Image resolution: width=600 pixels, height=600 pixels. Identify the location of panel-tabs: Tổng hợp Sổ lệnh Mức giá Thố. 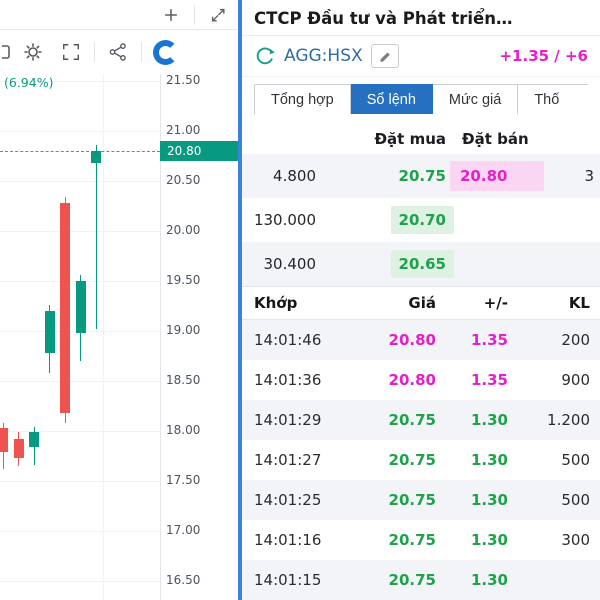
(421, 99).